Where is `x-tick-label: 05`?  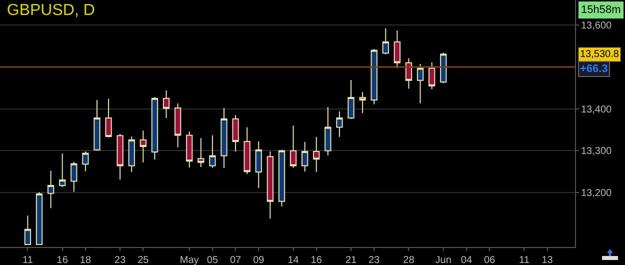
x-tick-label: 05 is located at coordinates (212, 260).